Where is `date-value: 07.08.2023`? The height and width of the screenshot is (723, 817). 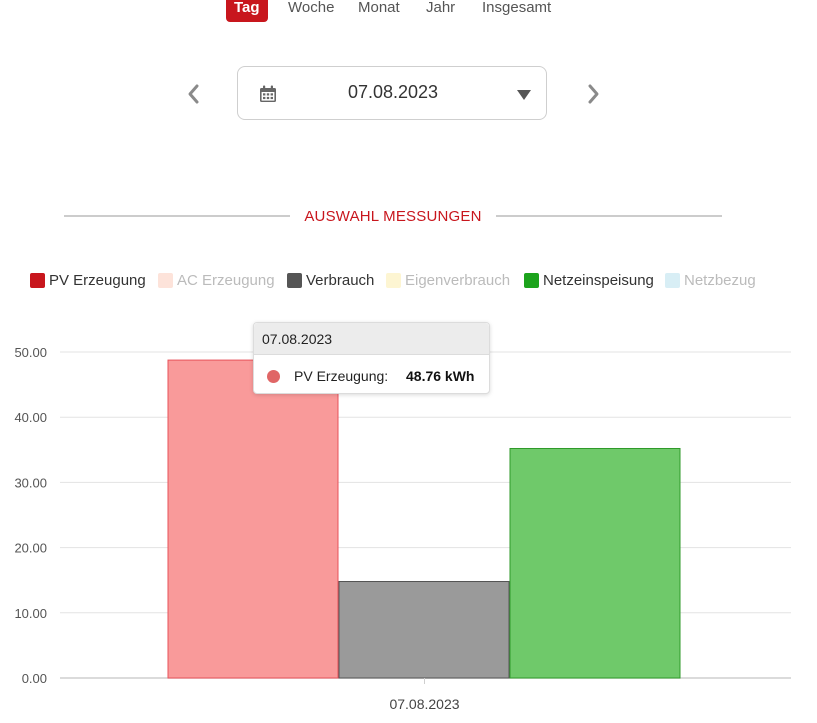
date-value: 07.08.2023 is located at coordinates (393, 92).